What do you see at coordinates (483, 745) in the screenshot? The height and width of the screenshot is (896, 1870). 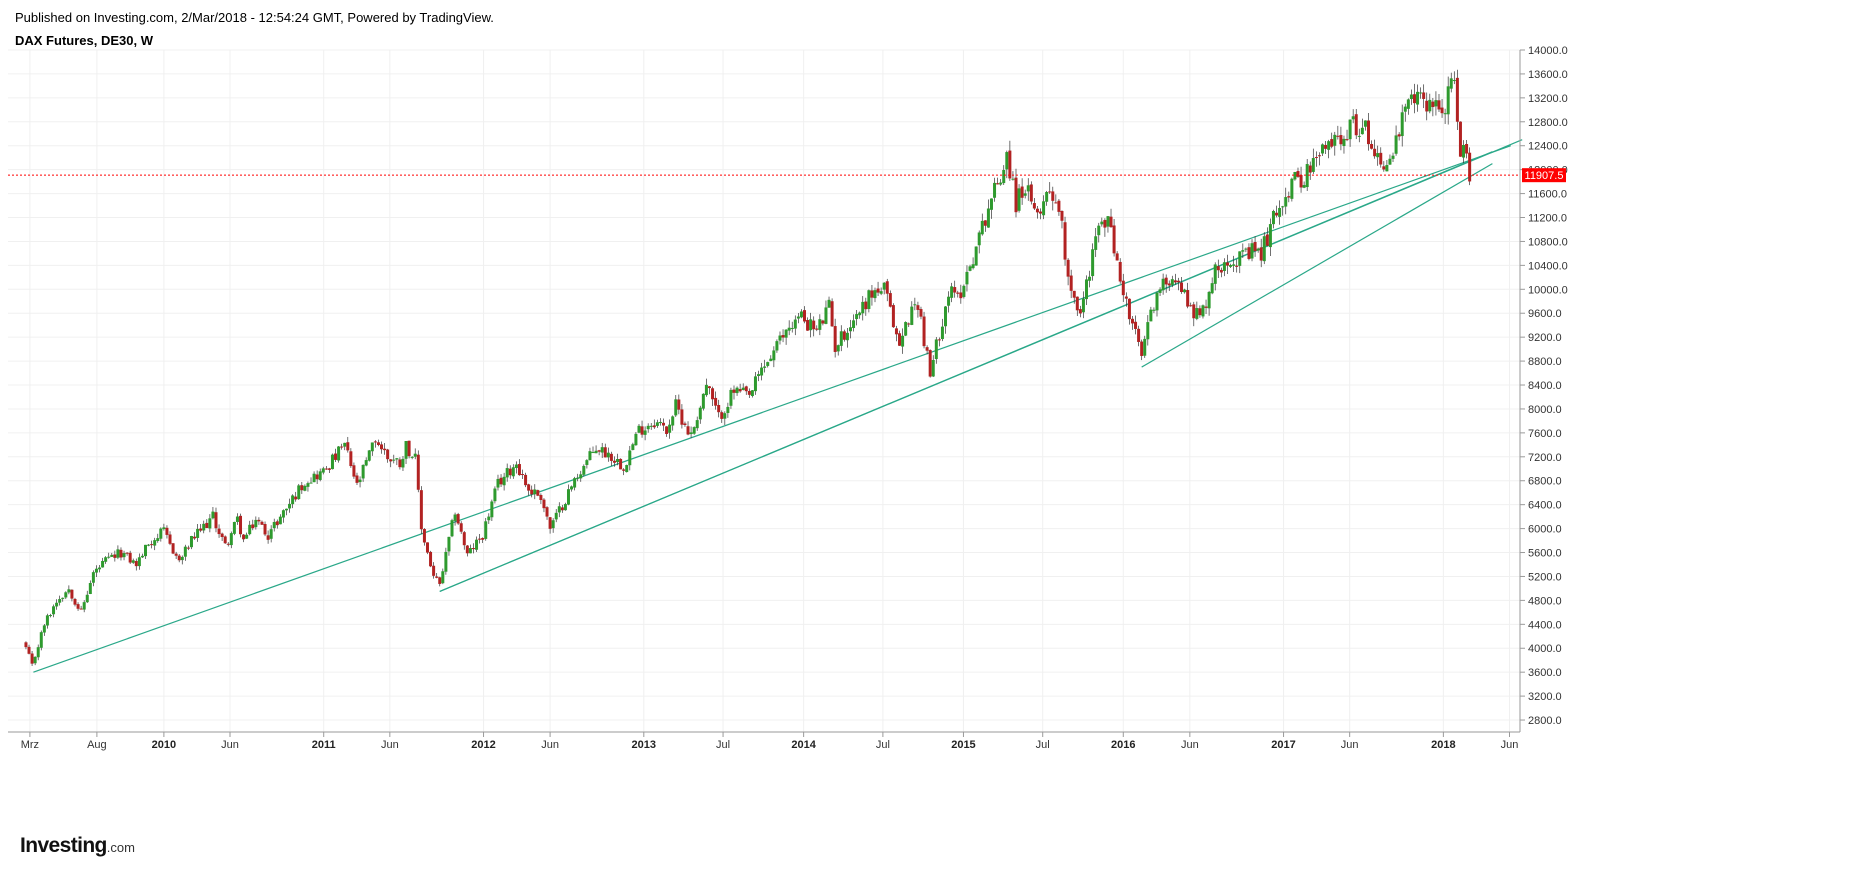 I see `x-tick-label: 2012` at bounding box center [483, 745].